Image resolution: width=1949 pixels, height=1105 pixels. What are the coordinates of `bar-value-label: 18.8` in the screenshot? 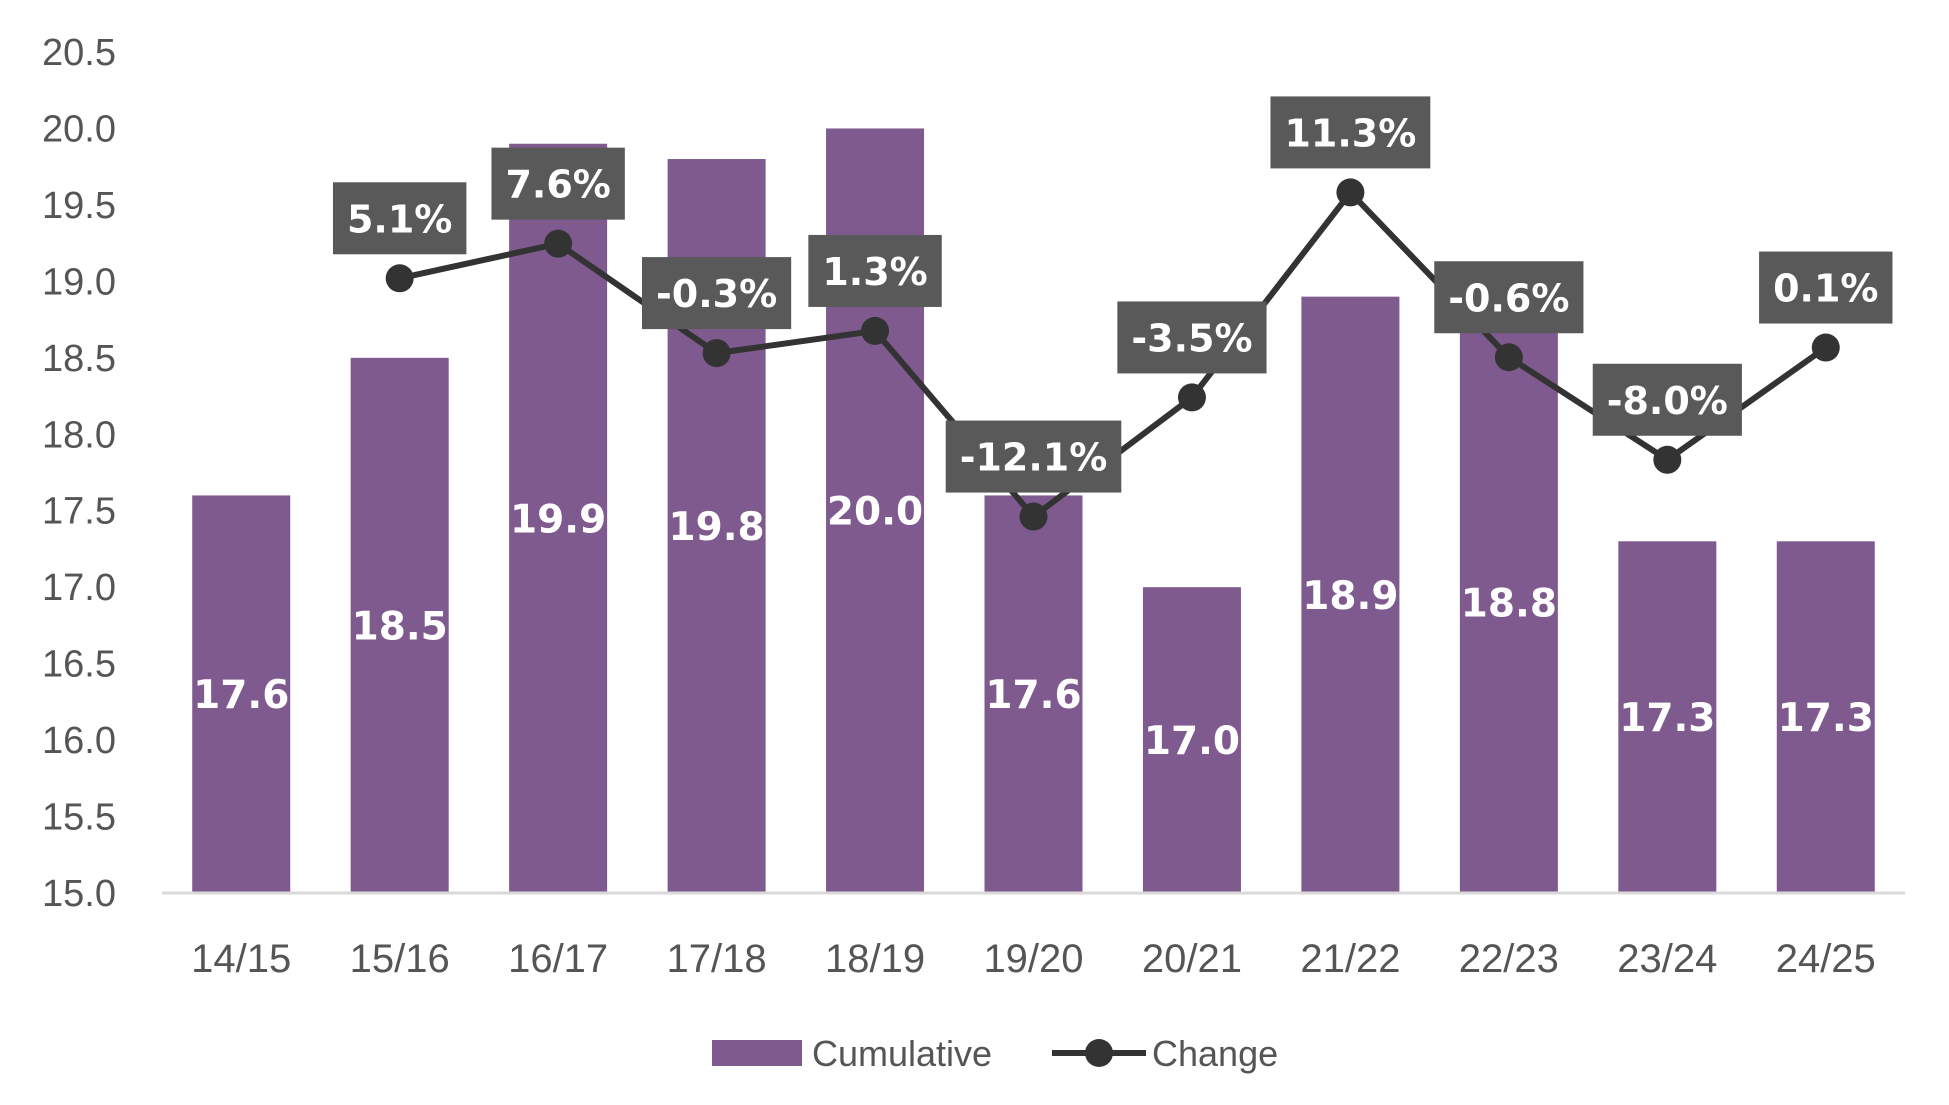 It's located at (1509, 603).